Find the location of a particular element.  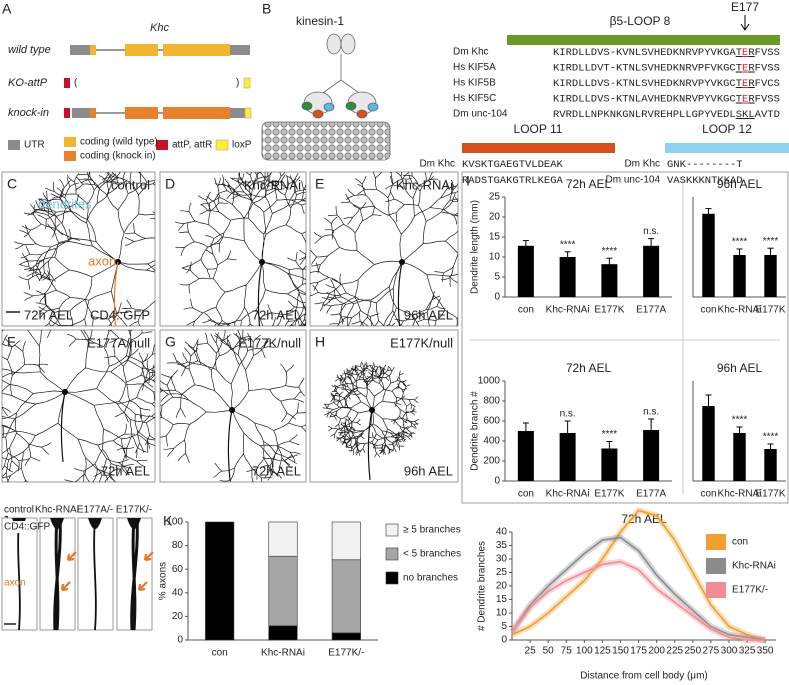

panel-label: D is located at coordinates (170, 184).